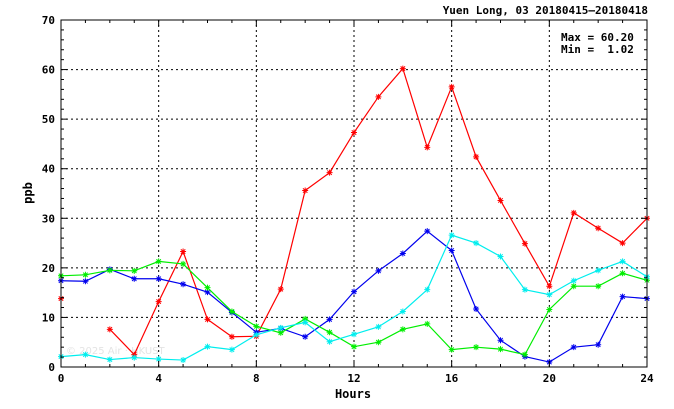 This screenshot has height=409, width=674. What do you see at coordinates (452, 378) in the screenshot?
I see `x-tick-label: 16` at bounding box center [452, 378].